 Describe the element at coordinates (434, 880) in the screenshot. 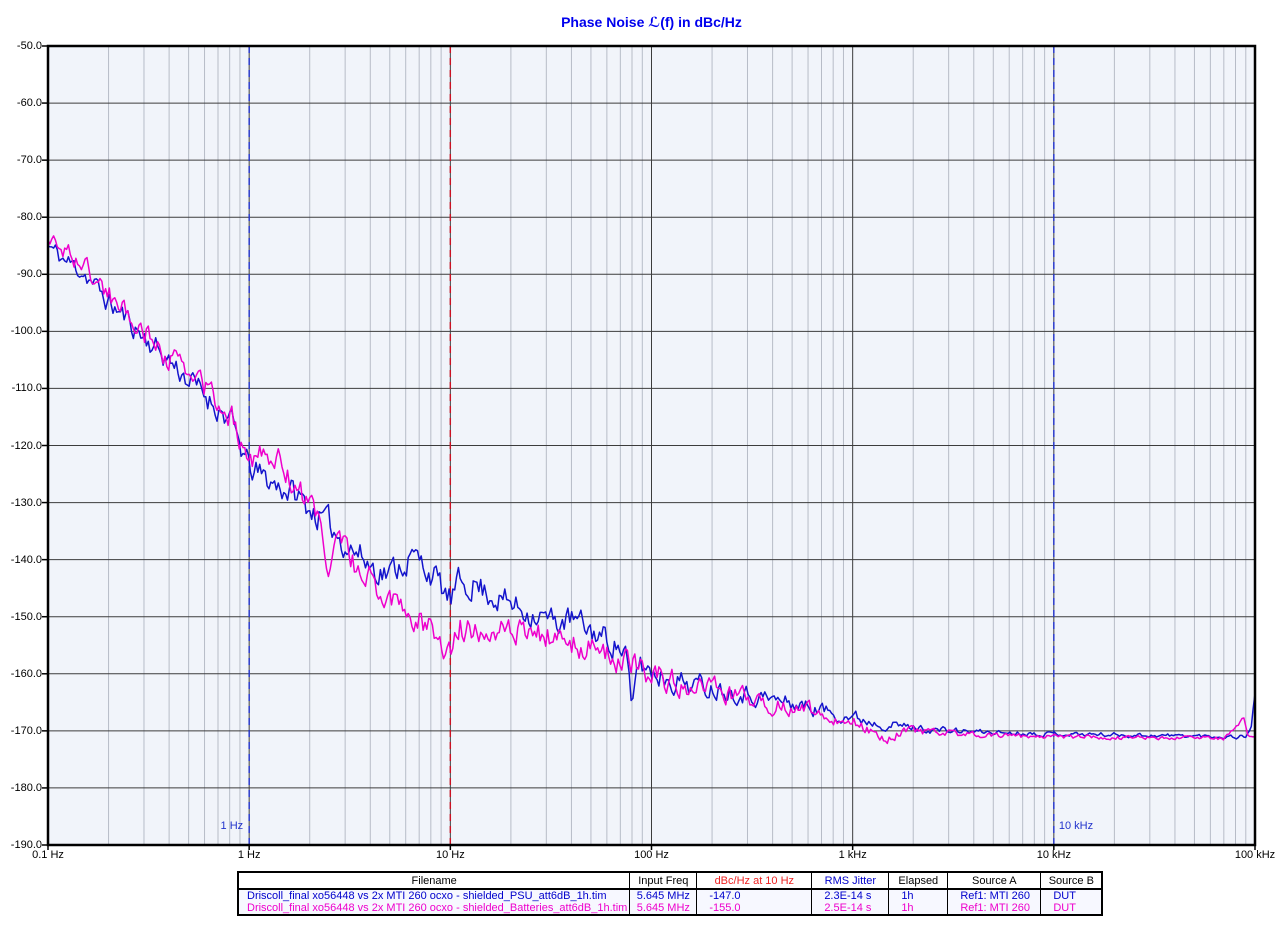

I see `table-header-filename: Filename` at that location.